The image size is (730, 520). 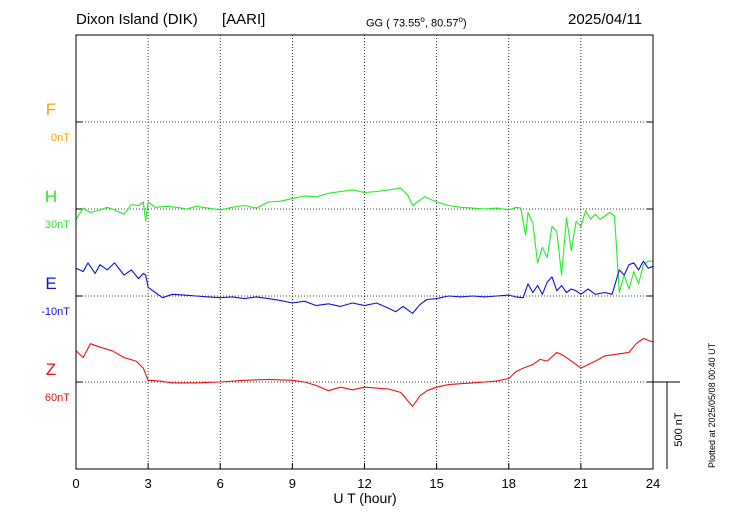 I want to click on series-offset-z: 60nT, so click(x=57, y=398).